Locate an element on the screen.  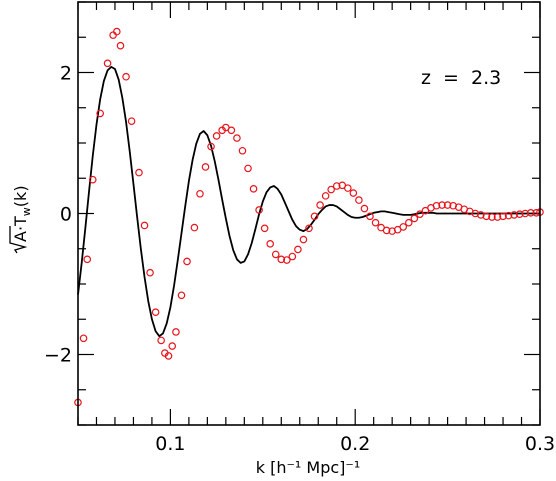
y-tick-label: −2 is located at coordinates (58, 356).